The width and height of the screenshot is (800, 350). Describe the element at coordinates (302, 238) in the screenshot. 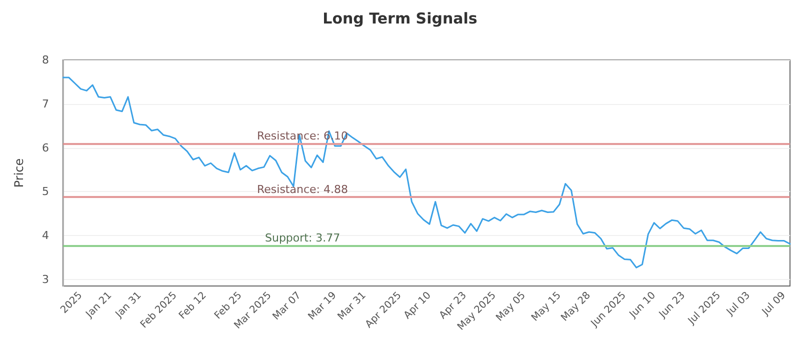

I see `ref-line-label: Support: 3.77` at that location.